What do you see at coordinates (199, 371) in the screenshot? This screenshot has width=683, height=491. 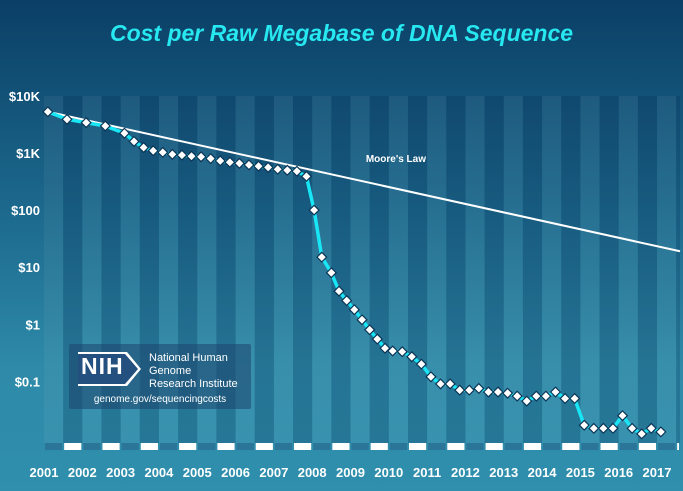 I see `nih-institute-name: National Human Genome Research Institute` at bounding box center [199, 371].